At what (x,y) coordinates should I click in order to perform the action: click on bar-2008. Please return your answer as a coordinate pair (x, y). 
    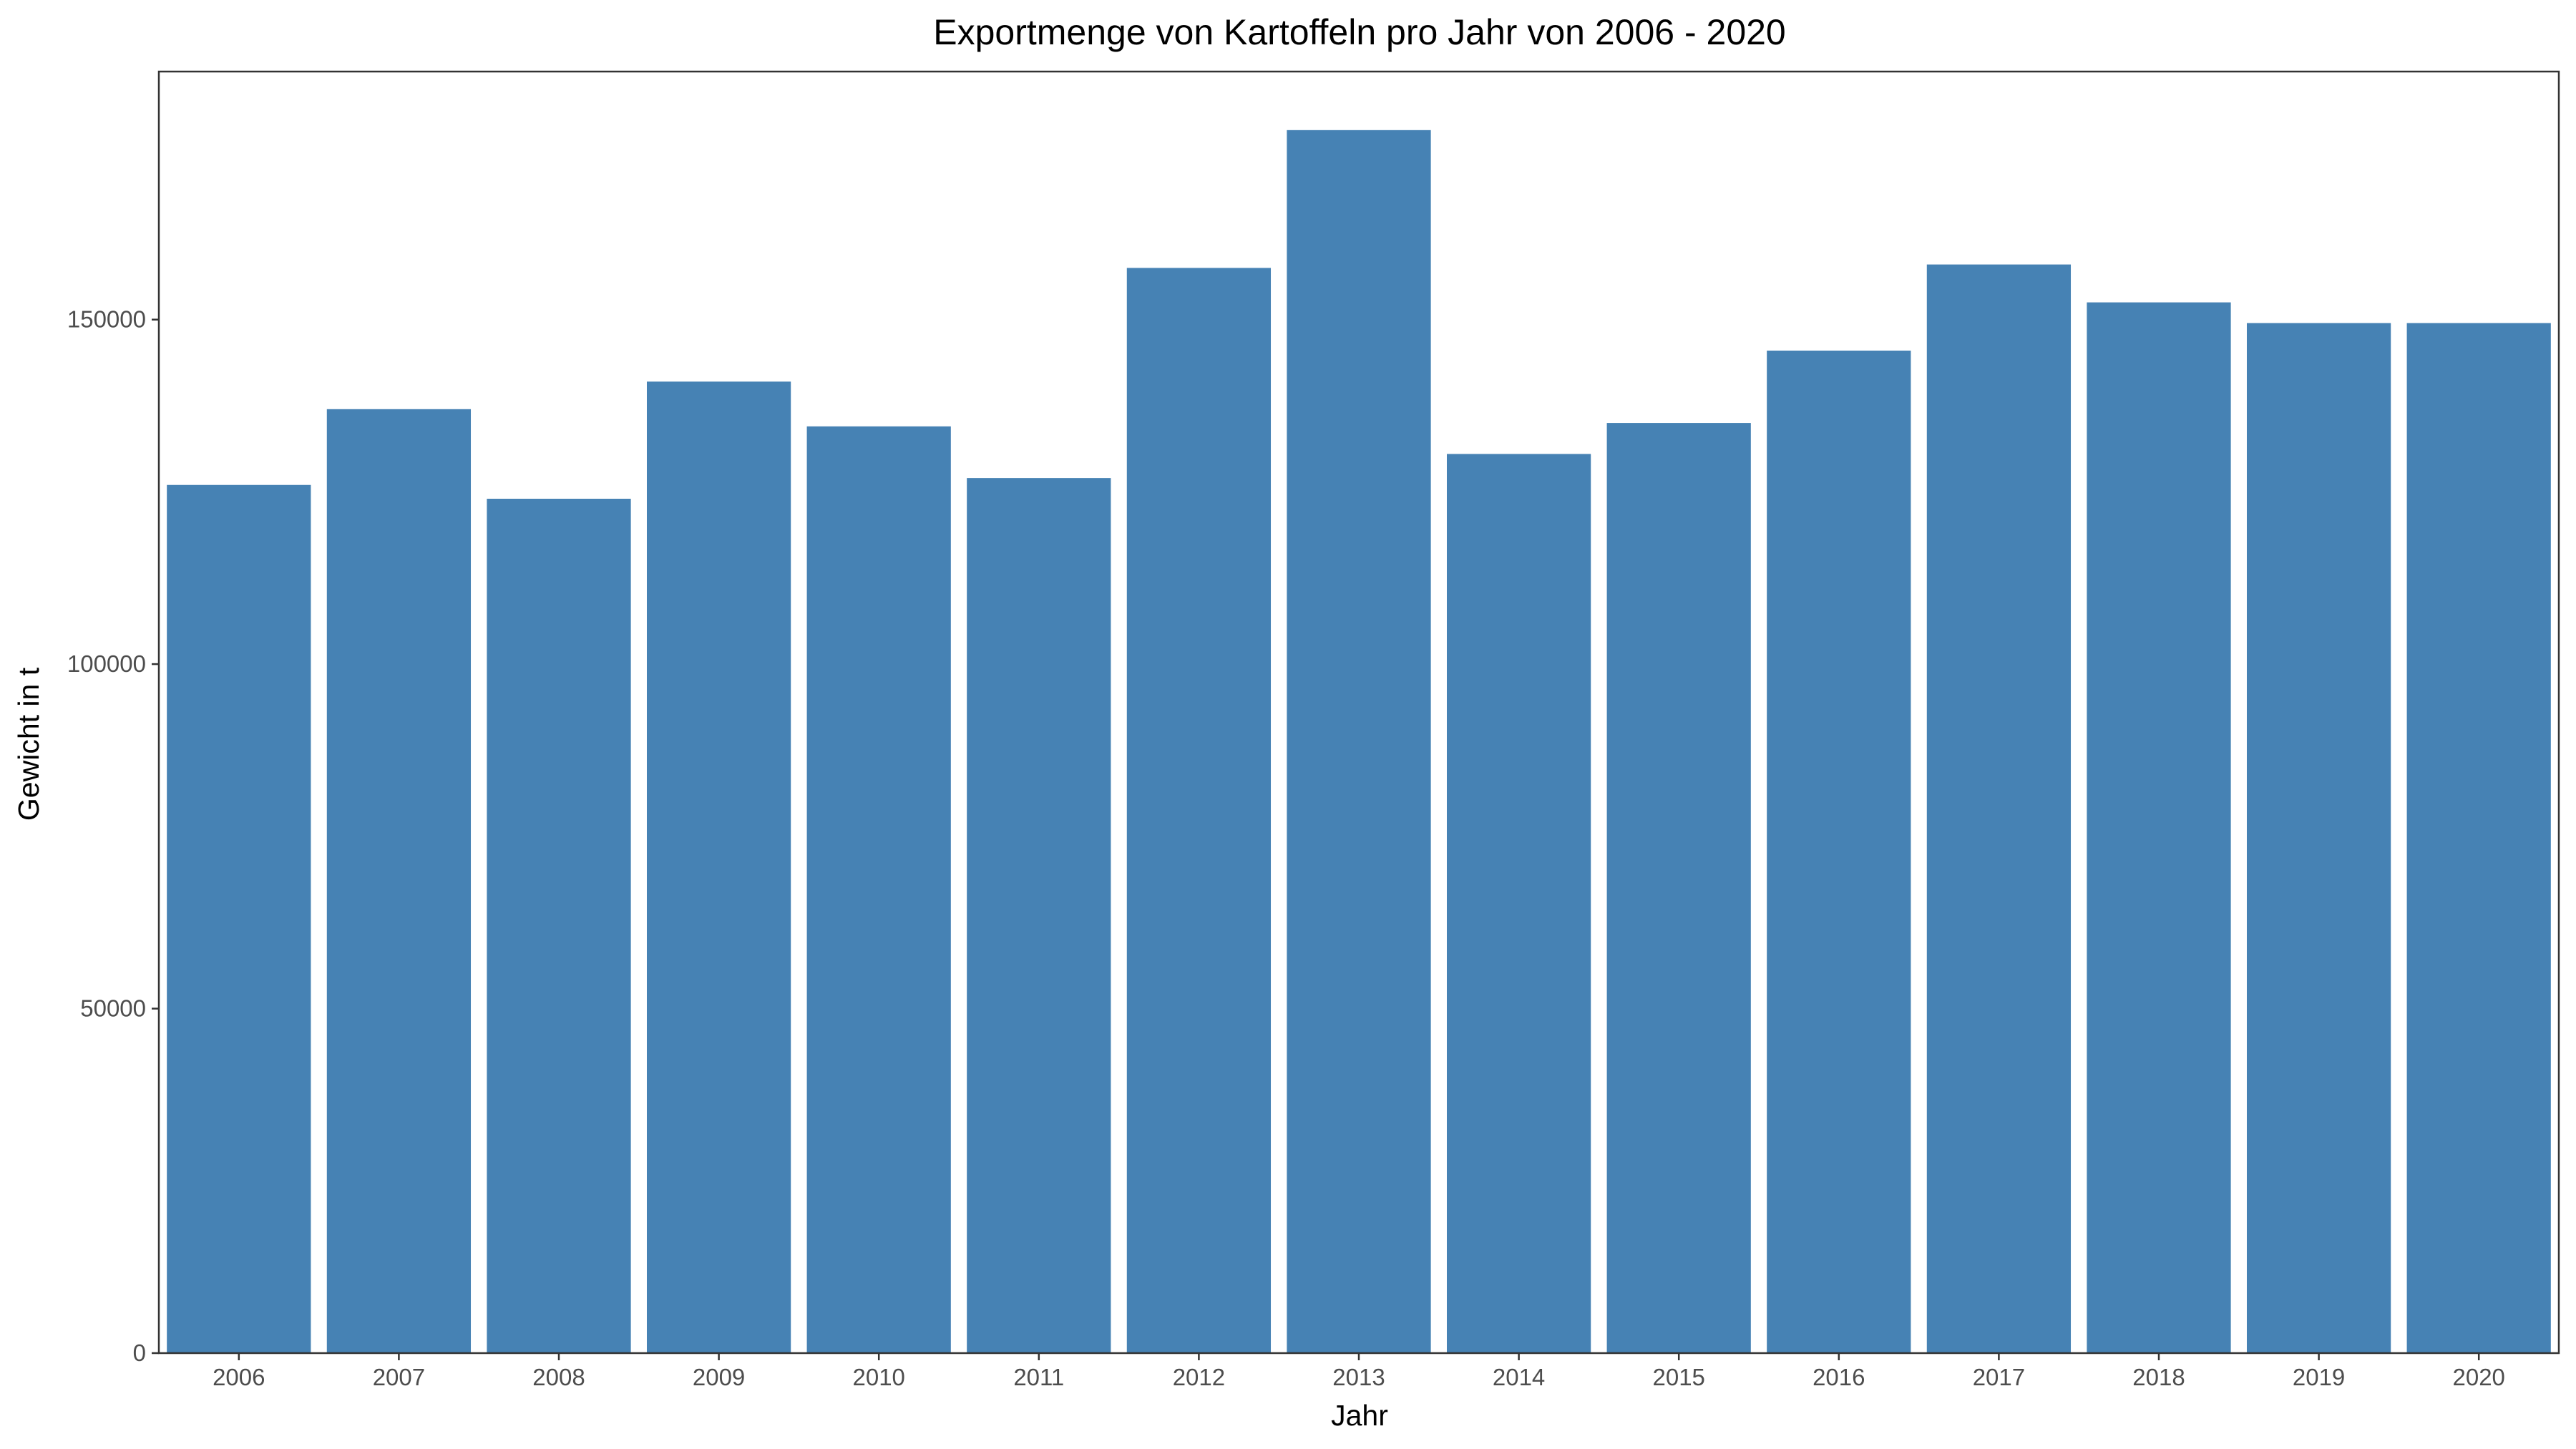
    Looking at the image, I should click on (559, 926).